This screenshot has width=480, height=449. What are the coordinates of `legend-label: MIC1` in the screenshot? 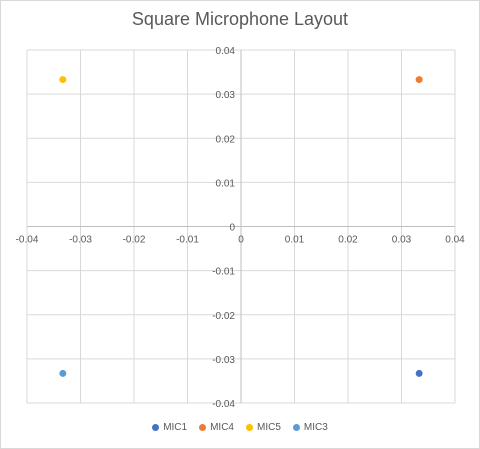 It's located at (175, 427).